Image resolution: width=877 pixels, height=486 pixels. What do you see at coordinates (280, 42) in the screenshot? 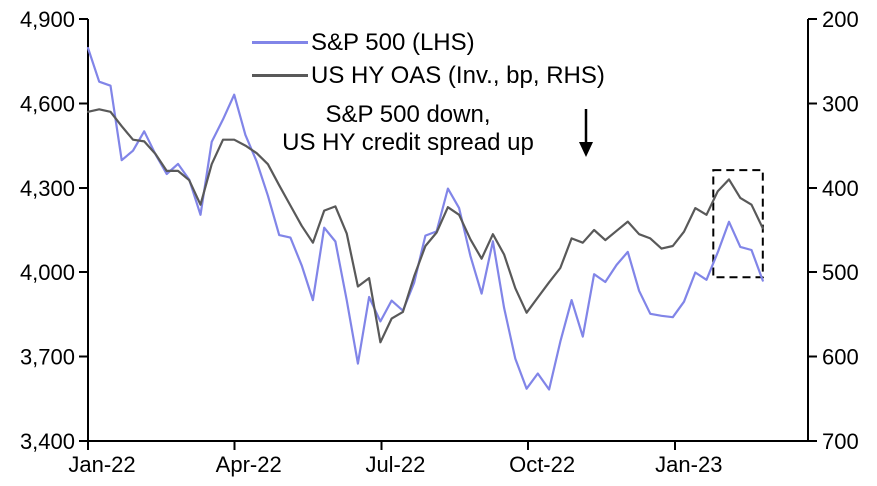
I see `sp500-line-swatch` at bounding box center [280, 42].